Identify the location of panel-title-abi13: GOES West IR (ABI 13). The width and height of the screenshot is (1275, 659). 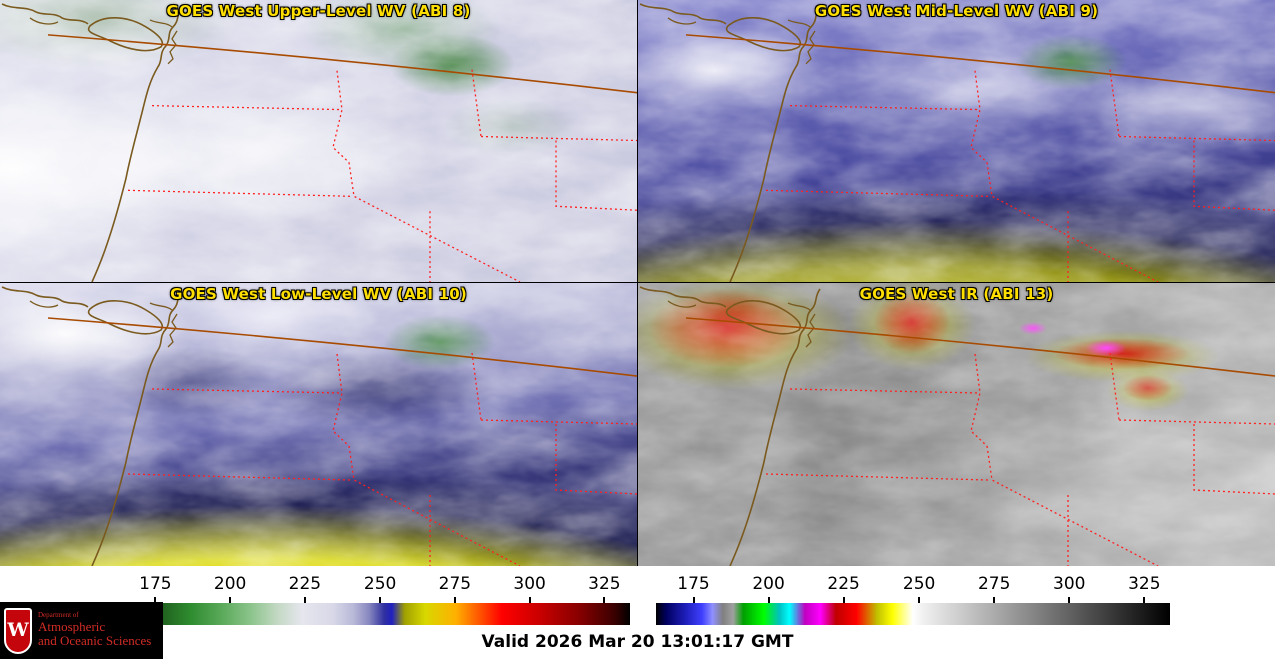
(956, 294).